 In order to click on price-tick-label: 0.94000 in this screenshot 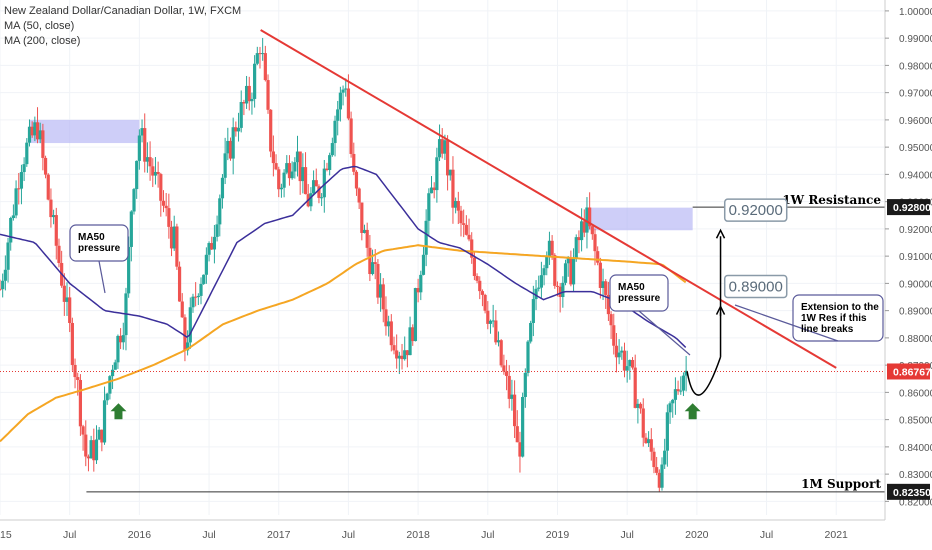, I will do `click(915, 175)`.